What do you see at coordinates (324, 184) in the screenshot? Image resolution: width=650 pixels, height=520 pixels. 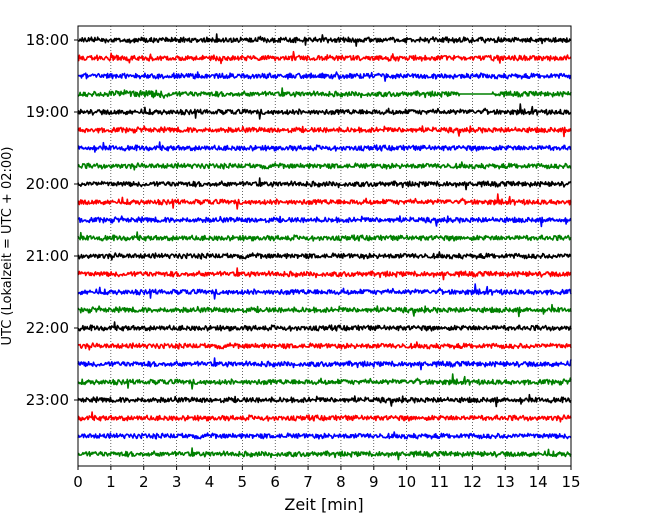 I see `trace-2000` at bounding box center [324, 184].